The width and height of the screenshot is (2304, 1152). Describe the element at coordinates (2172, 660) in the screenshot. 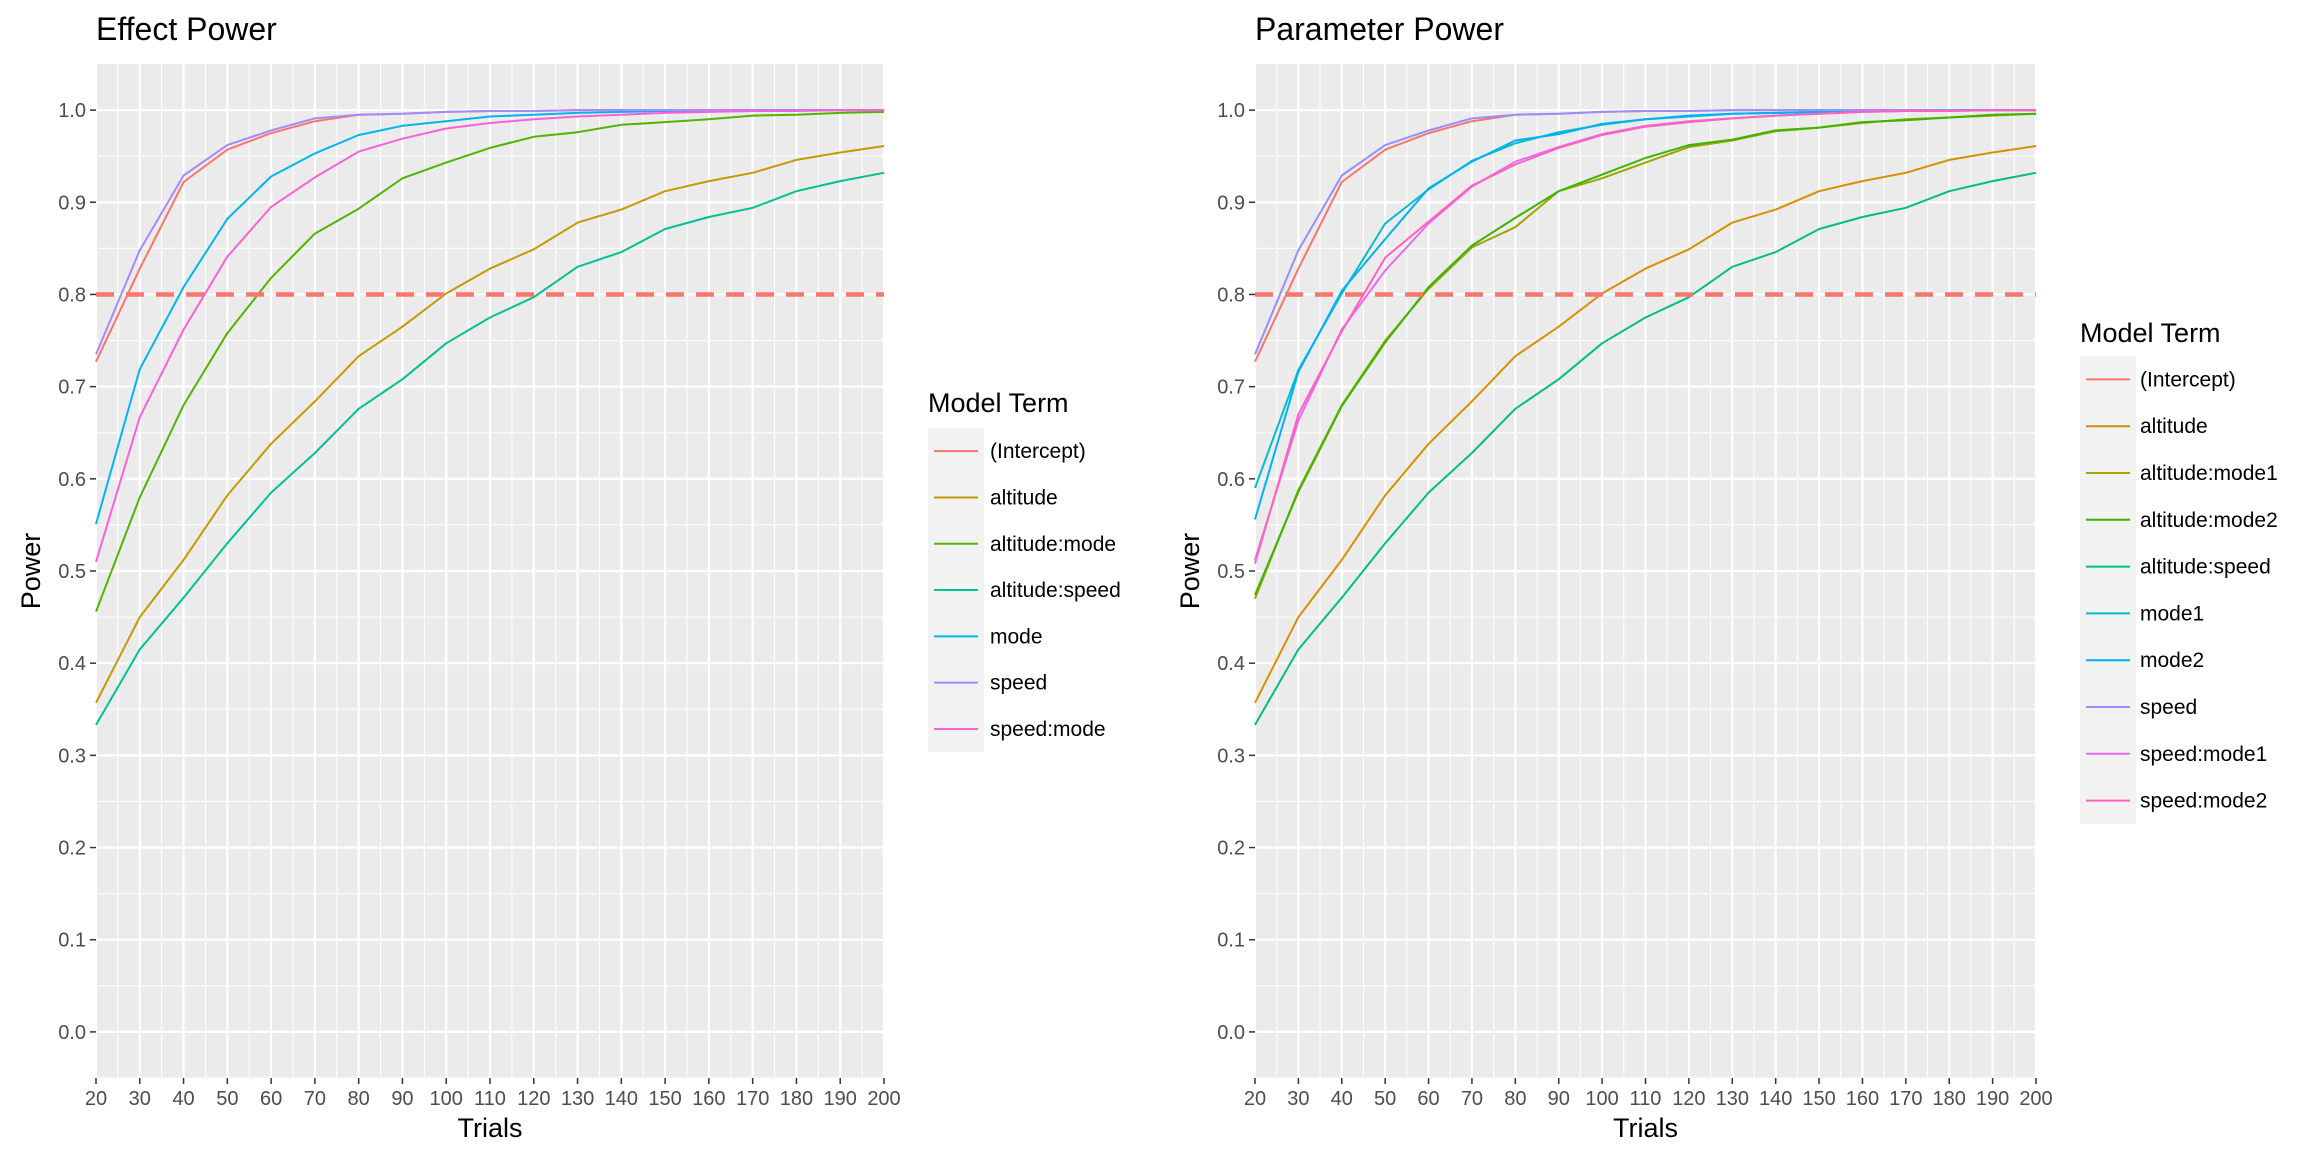

I see `legend-label: mode2` at that location.